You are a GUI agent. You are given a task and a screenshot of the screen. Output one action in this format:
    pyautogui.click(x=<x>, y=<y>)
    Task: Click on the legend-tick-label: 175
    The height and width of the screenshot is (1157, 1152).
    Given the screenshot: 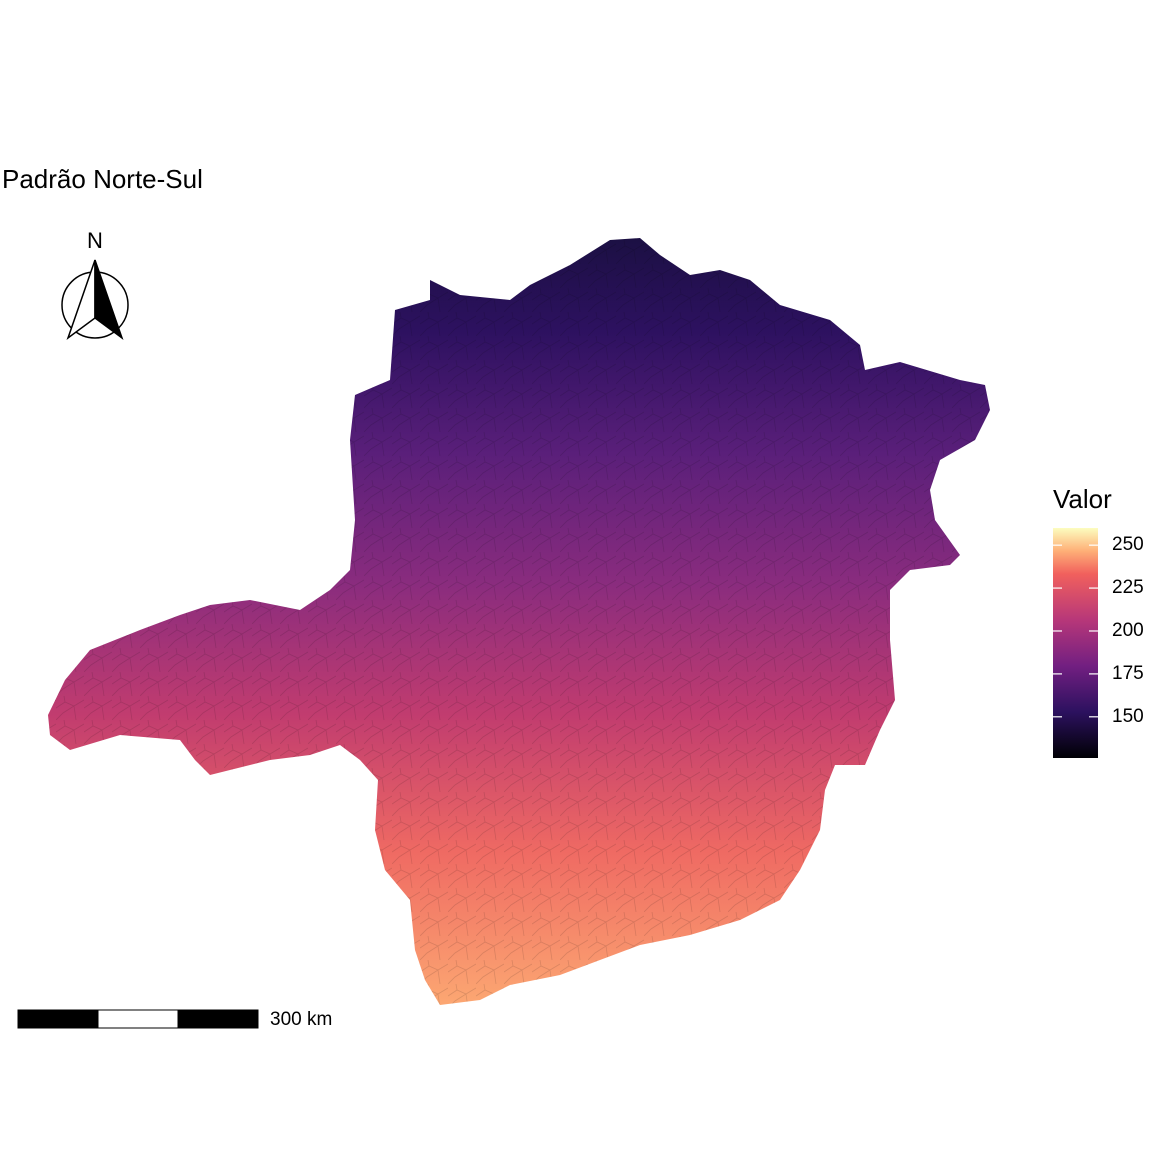 What is the action you would take?
    pyautogui.click(x=1128, y=673)
    